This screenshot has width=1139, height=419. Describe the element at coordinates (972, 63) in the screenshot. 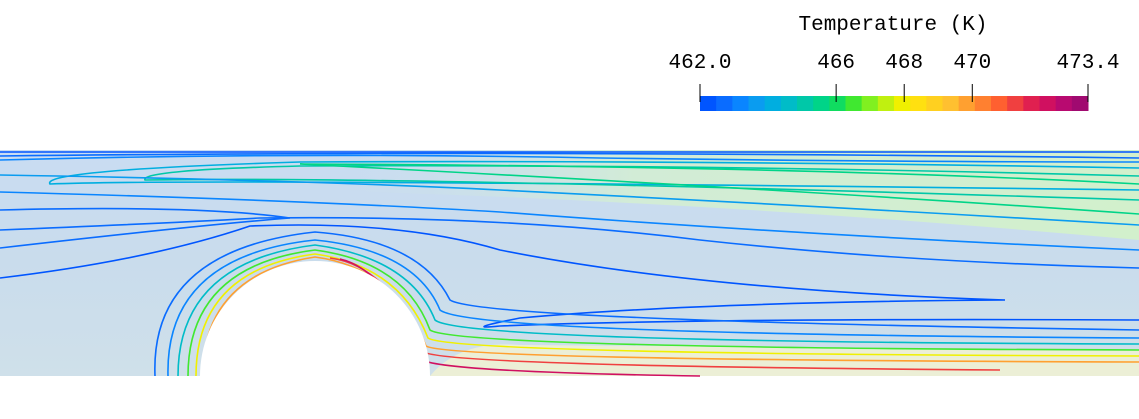

I see `colorbar-tick-label: 470` at that location.